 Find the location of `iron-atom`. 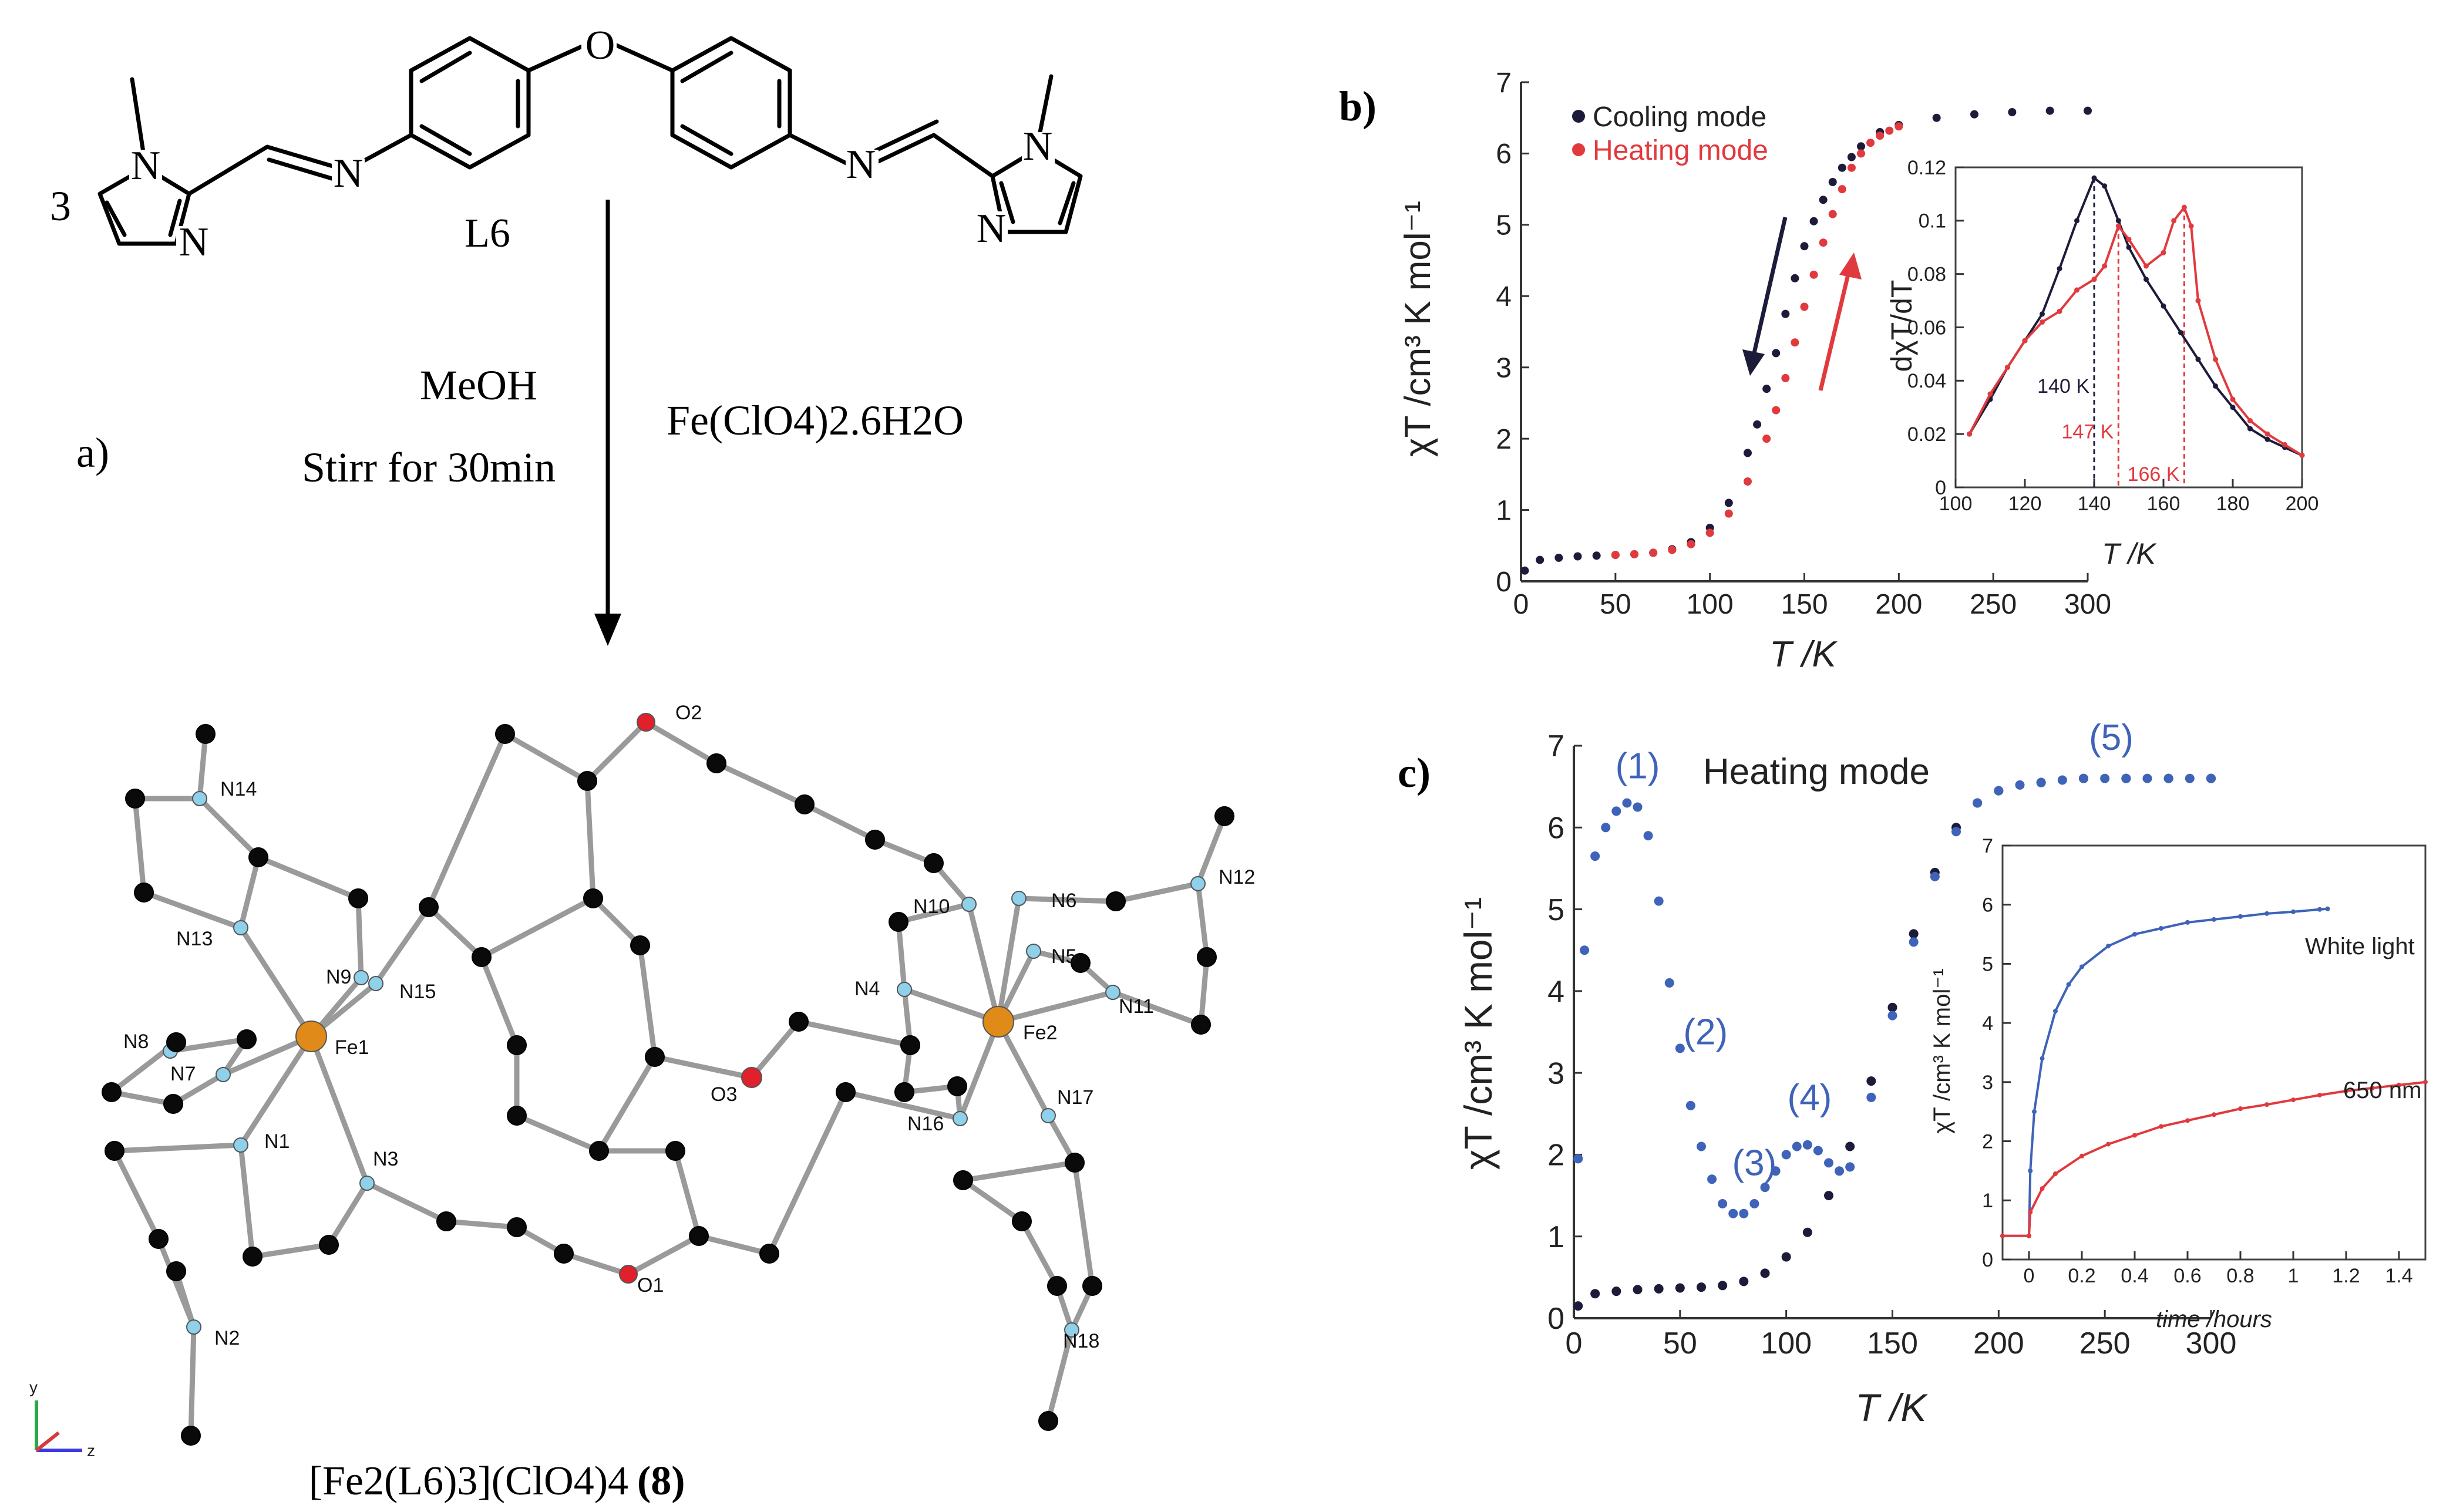

iron-atom is located at coordinates (998, 1022).